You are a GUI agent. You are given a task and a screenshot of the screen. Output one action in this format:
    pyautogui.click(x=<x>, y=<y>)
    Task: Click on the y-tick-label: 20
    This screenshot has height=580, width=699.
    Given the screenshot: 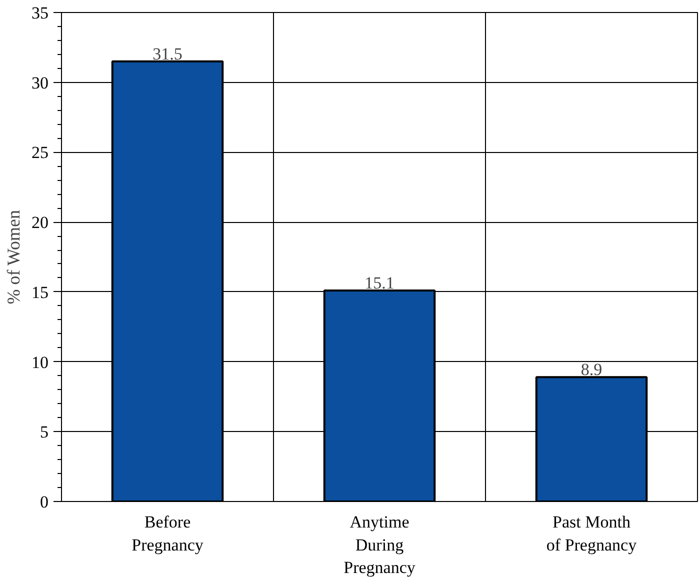 What is the action you would take?
    pyautogui.click(x=40, y=222)
    